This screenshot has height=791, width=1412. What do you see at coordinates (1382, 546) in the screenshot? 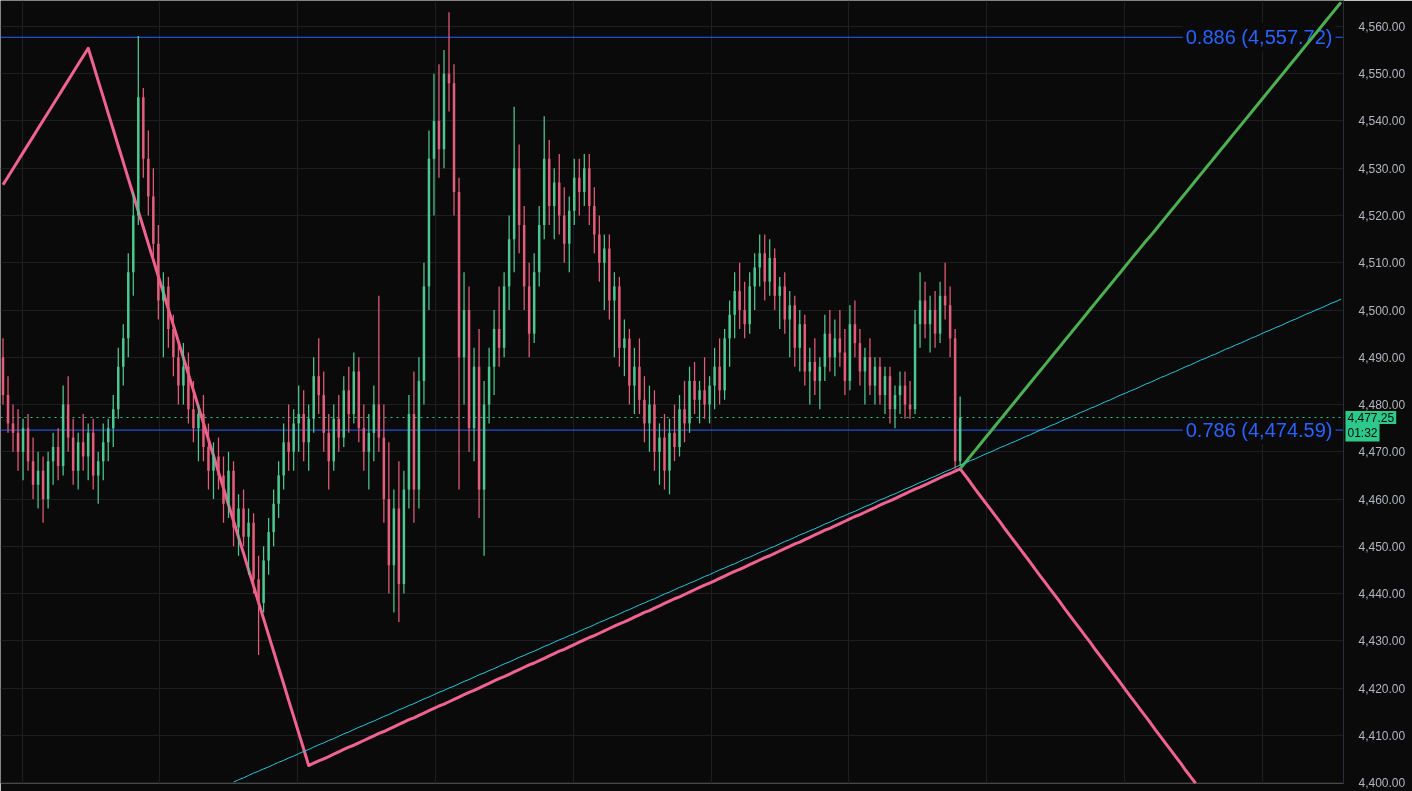
I see `y-tick-label: 4,450.00` at bounding box center [1382, 546].